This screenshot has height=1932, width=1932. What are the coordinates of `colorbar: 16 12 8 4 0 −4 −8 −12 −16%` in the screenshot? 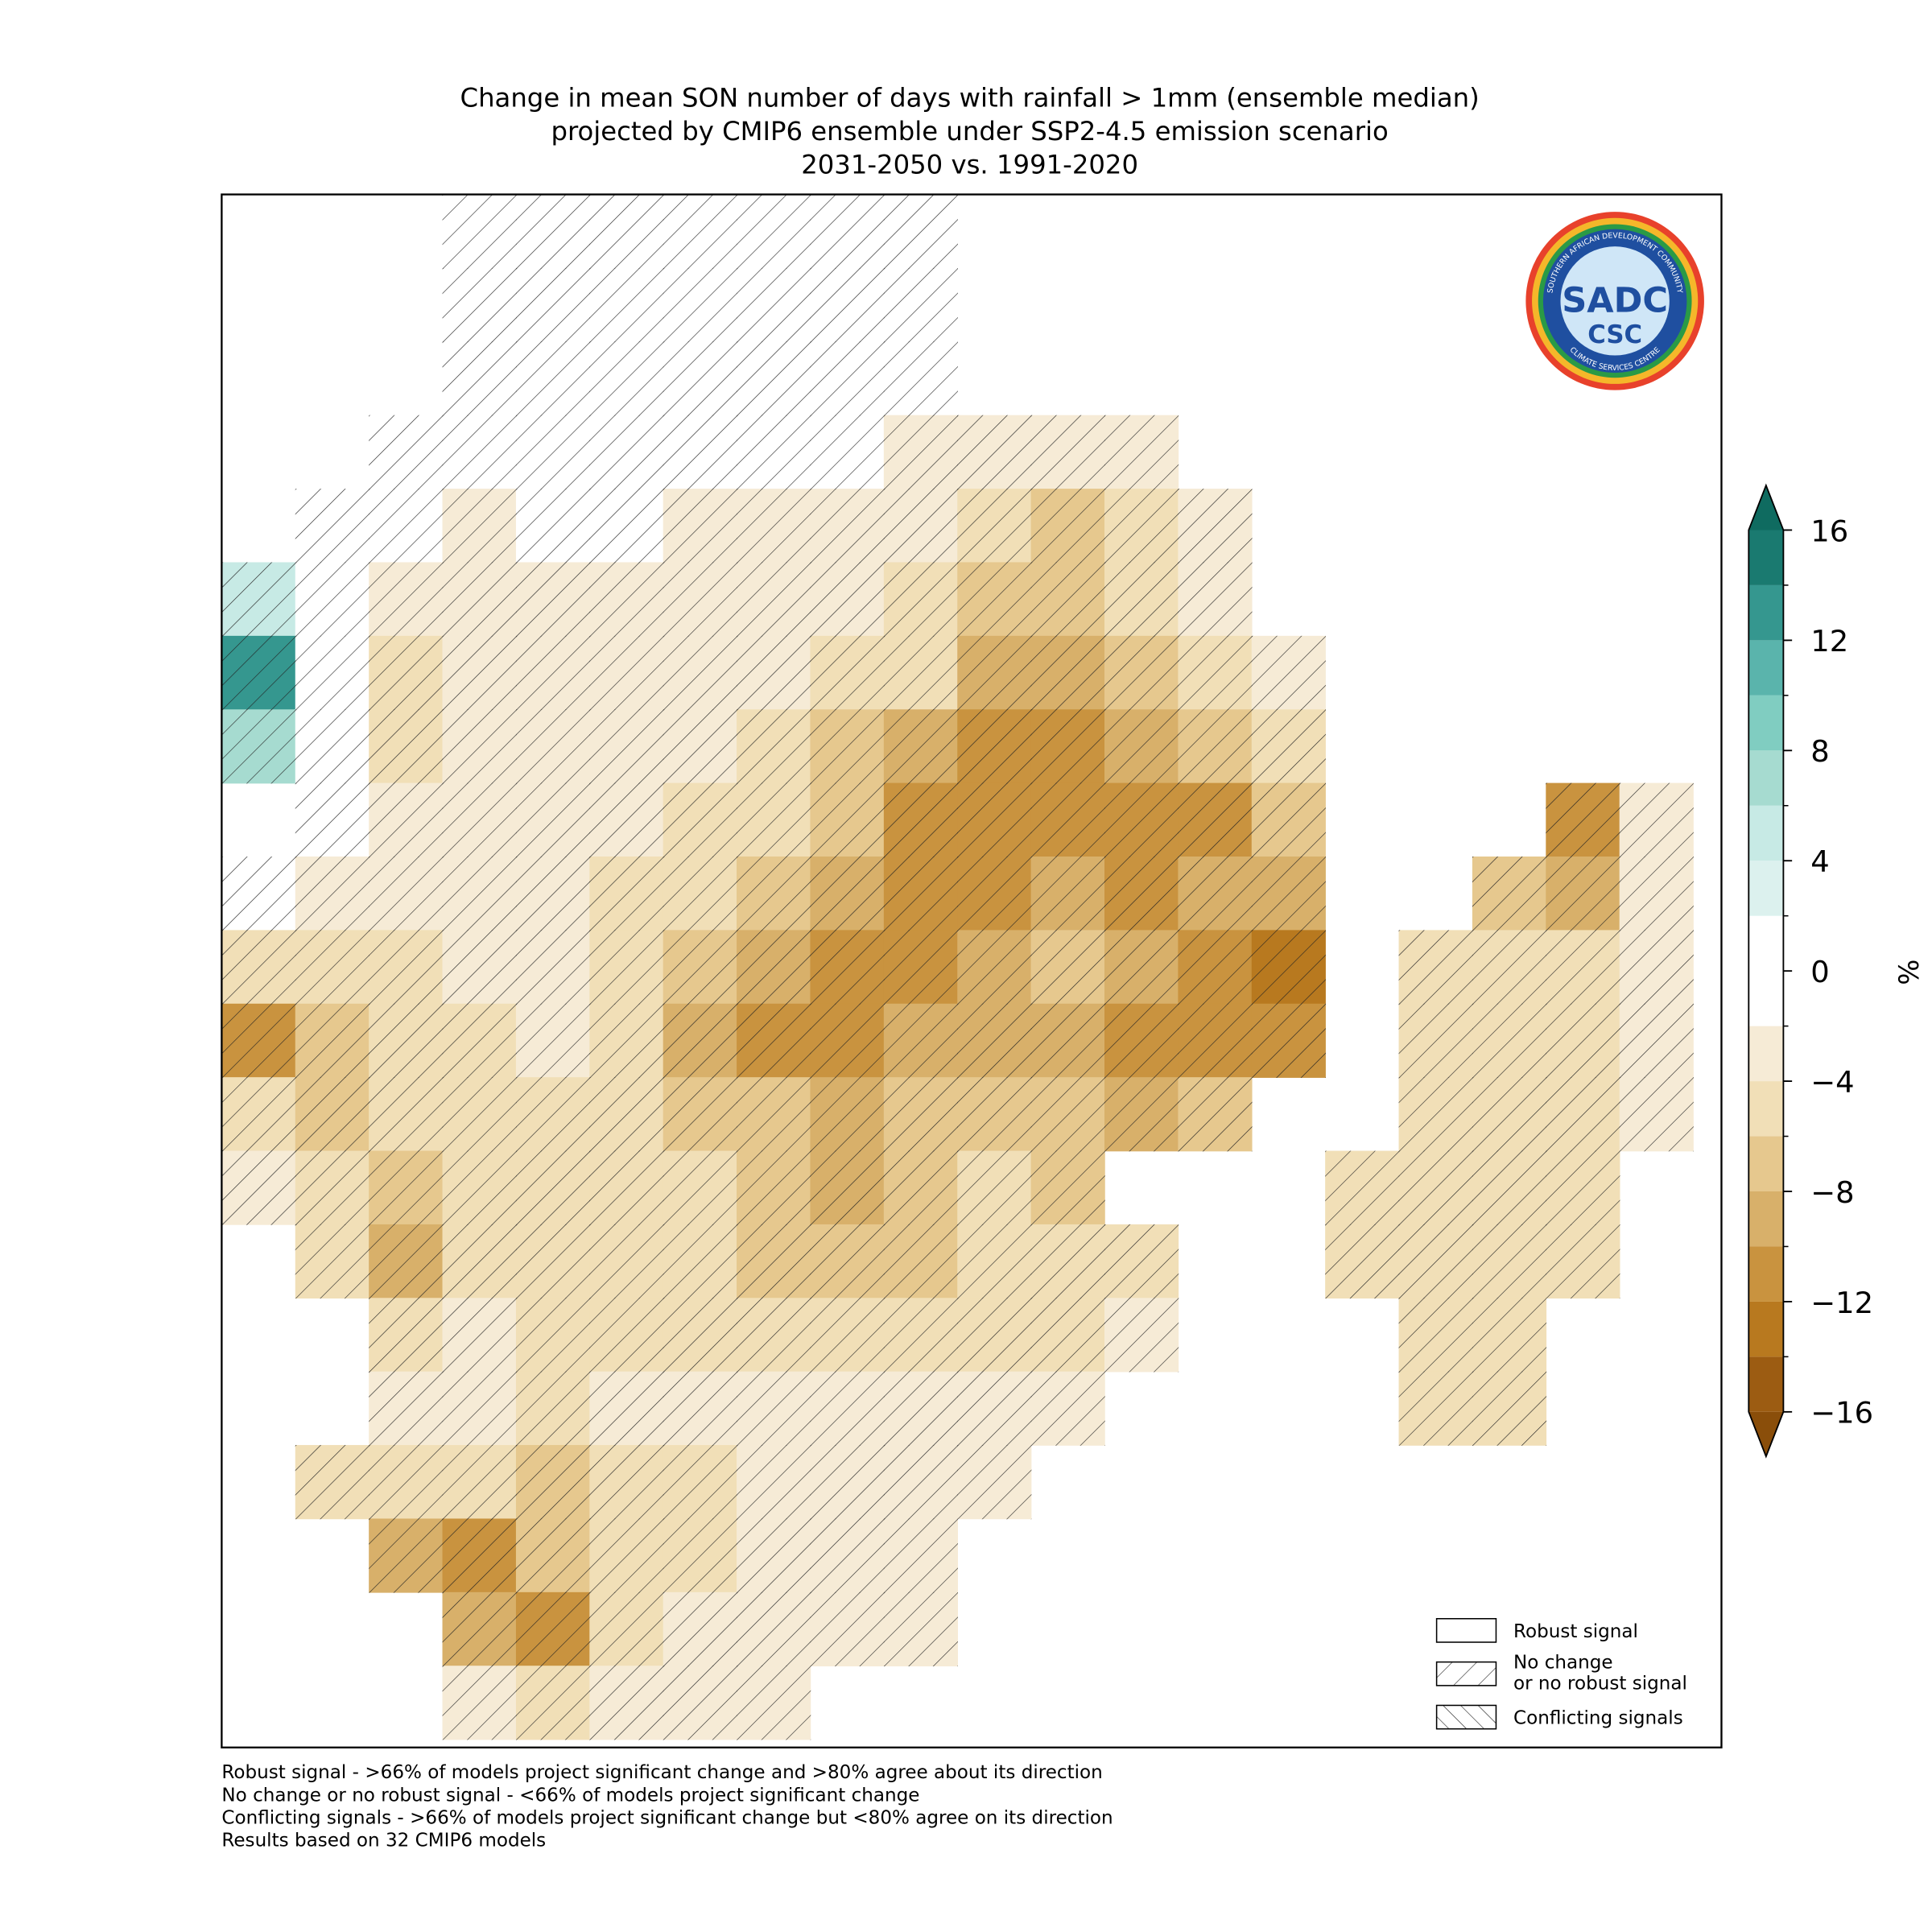 It's located at (1836, 971).